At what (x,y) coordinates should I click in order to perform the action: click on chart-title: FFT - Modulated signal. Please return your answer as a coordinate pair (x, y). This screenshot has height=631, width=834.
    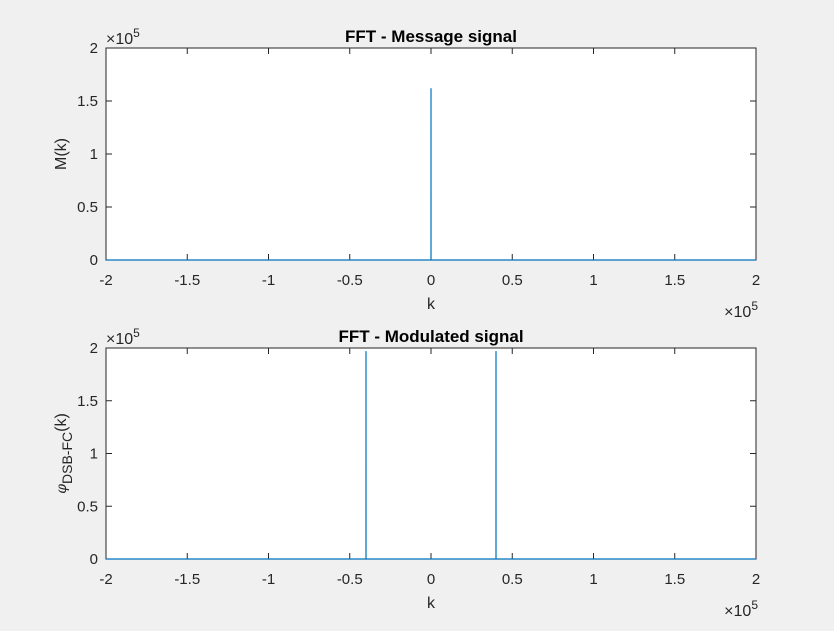
    Looking at the image, I should click on (430, 336).